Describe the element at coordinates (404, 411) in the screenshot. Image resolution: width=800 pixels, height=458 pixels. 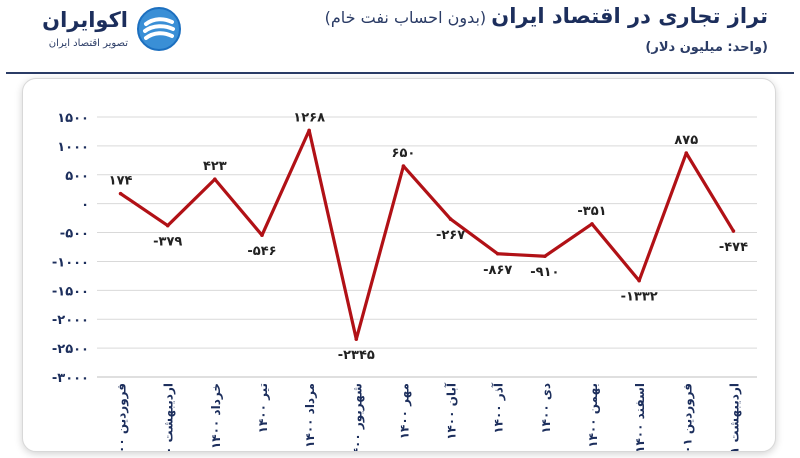
I see `x-tick-label: مهر ۱۴۰۰` at that location.